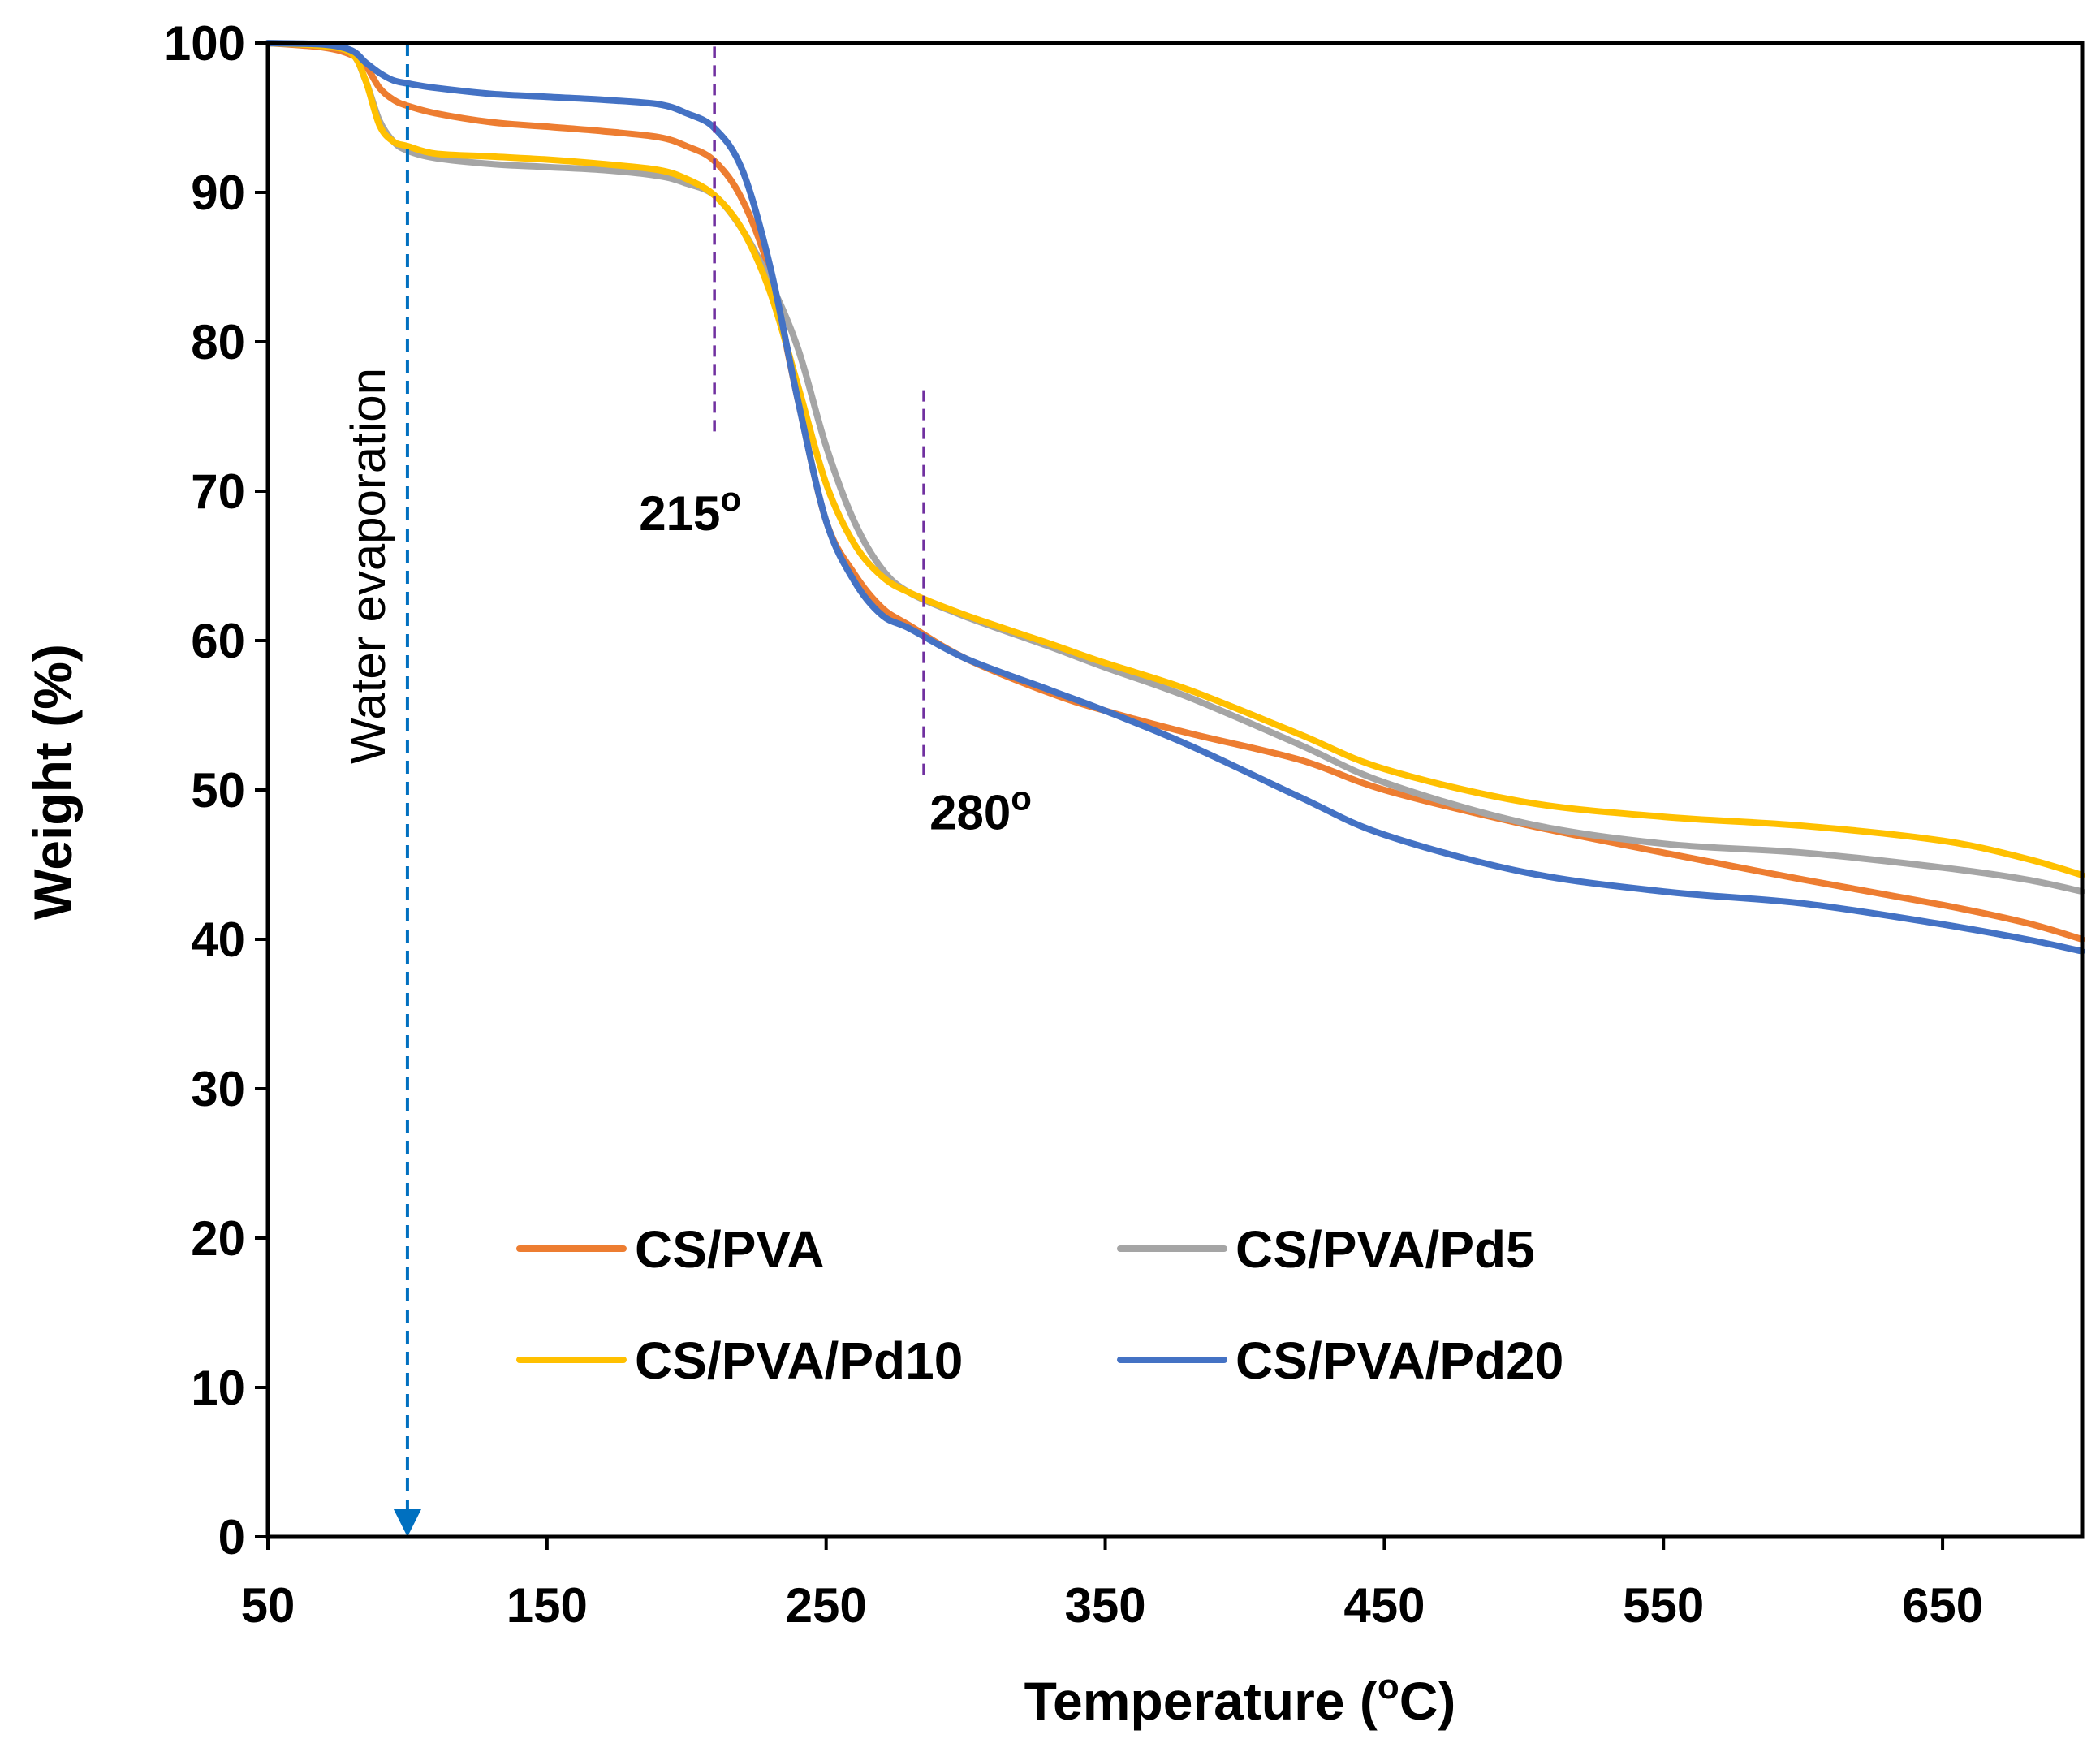 The image size is (2100, 1752). I want to click on legend: CS/PVA CS/PVA/Pd5 CS/PVA/Pd10 CS/PVA/Pd20, so click(1039, 1305).